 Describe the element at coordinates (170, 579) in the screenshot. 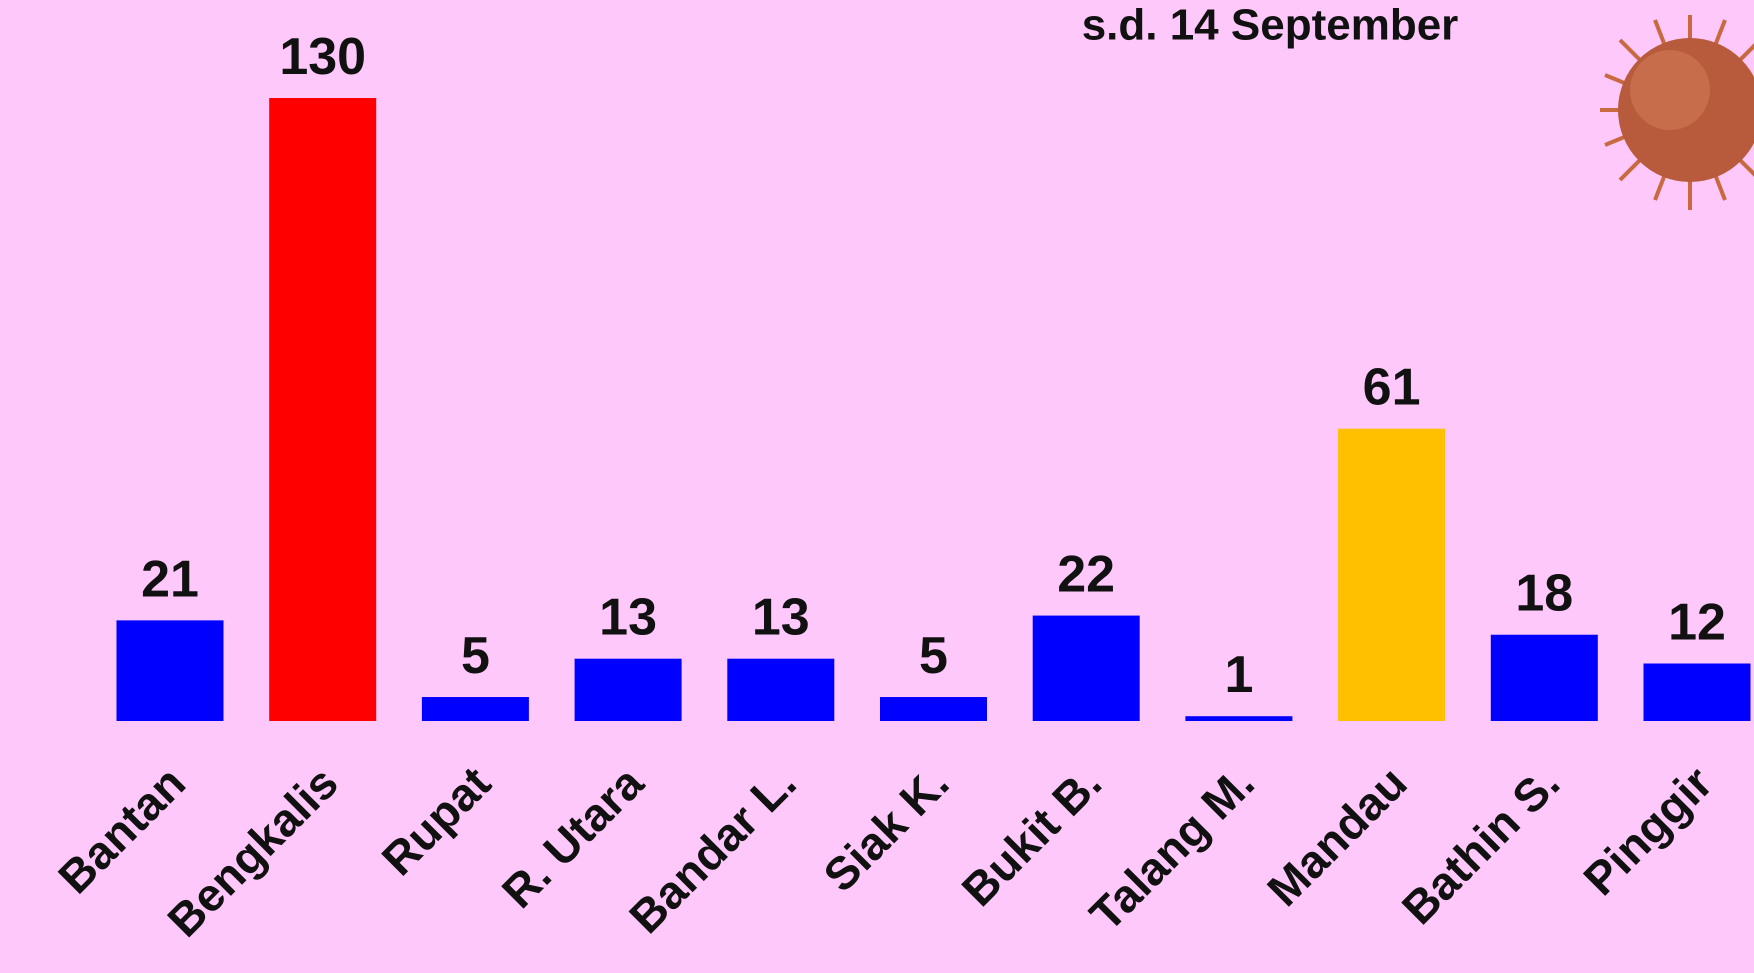

I see `value-label: 21` at that location.